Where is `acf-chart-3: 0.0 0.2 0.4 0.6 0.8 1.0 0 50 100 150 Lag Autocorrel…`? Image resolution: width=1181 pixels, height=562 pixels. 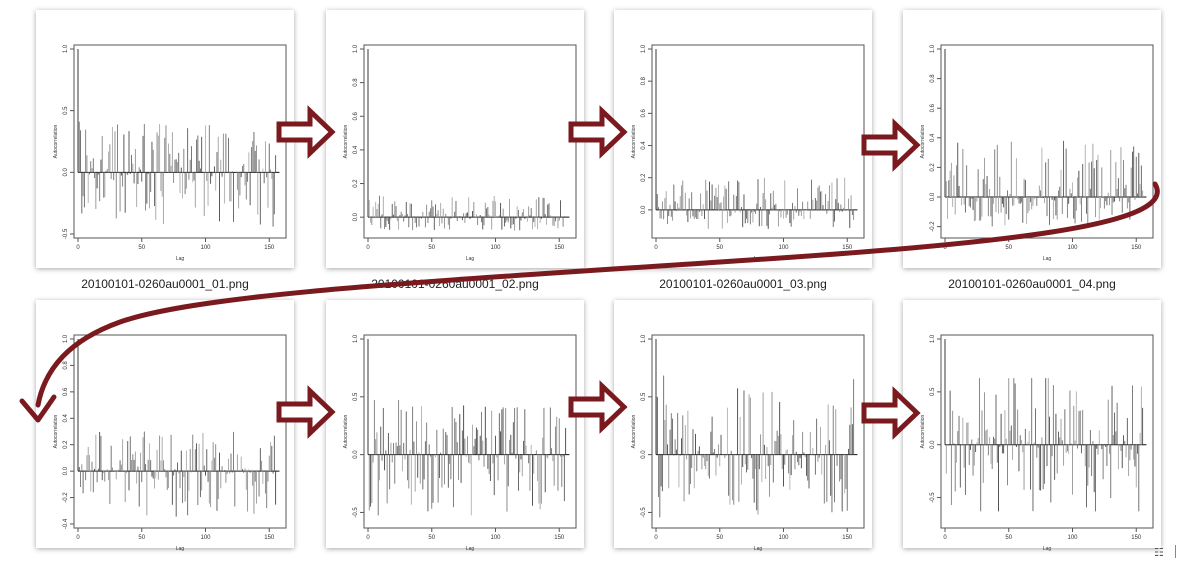
acf-chart-3: 0.0 0.2 0.4 0.6 0.8 1.0 0 50 100 150 Lag Autocorrel… is located at coordinates (748, 153).